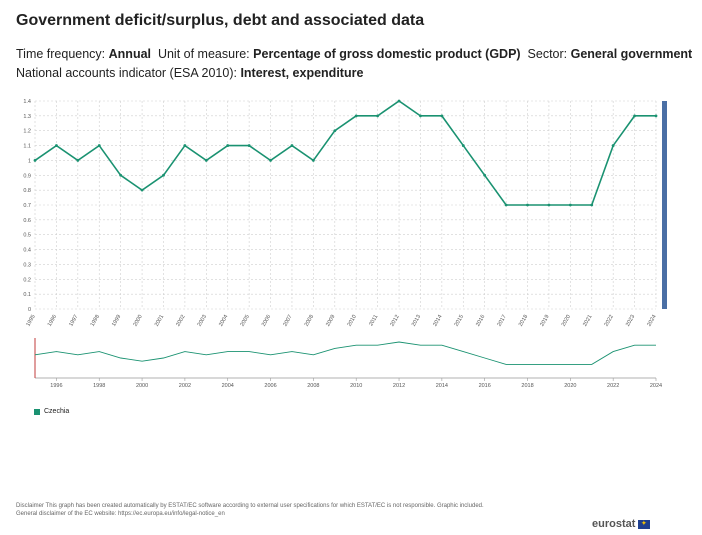 Image resolution: width=702 pixels, height=535 pixels. What do you see at coordinates (95, 321) in the screenshot?
I see `x-tick-label: 1998` at bounding box center [95, 321].